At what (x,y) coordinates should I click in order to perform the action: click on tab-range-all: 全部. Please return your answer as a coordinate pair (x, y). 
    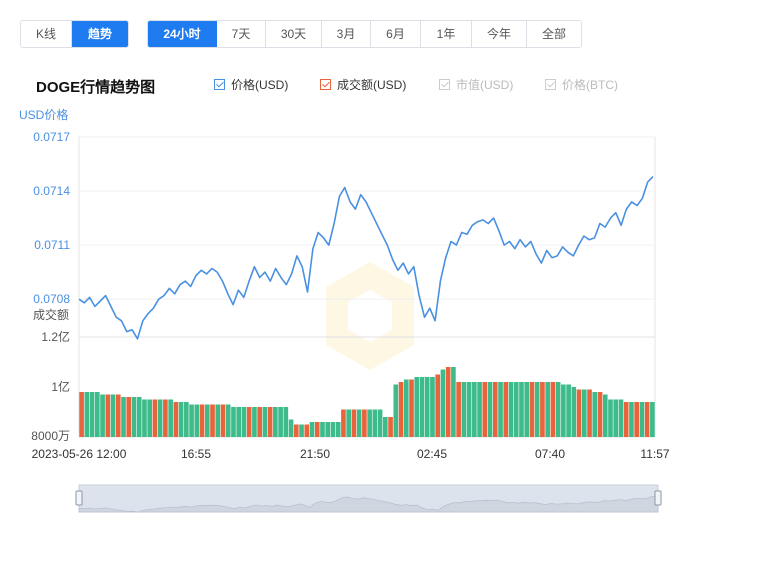
    Looking at the image, I should click on (554, 34).